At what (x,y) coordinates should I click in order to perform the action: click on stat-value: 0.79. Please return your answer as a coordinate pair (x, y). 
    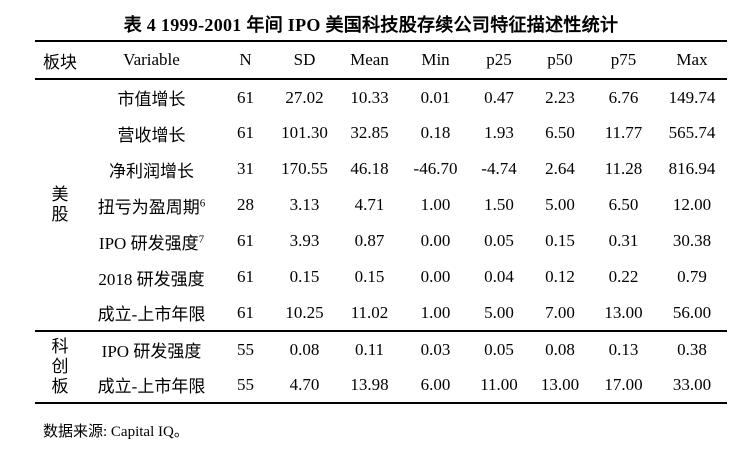
    Looking at the image, I should click on (692, 276).